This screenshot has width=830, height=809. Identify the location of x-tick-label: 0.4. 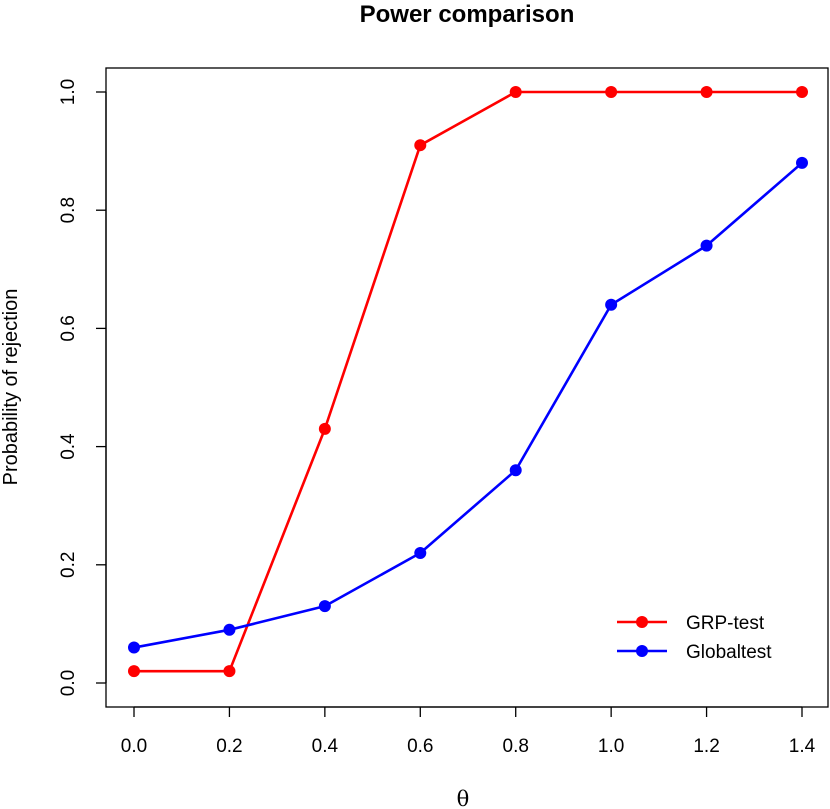
(325, 746).